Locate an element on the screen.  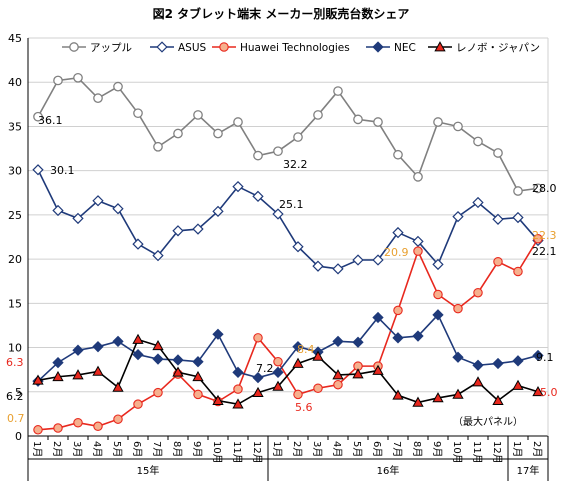
y-tick-label: 25 is located at coordinates (15, 215).